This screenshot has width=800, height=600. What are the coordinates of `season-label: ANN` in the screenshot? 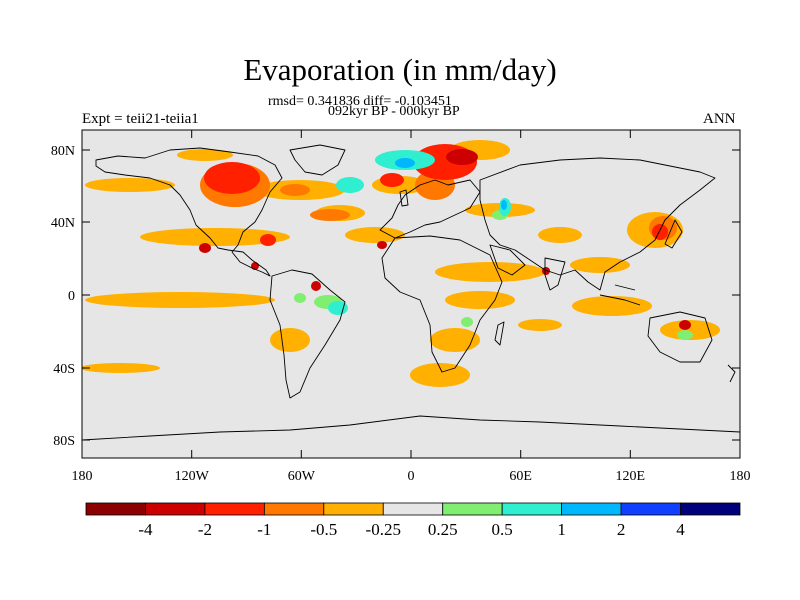 It's located at (719, 119).